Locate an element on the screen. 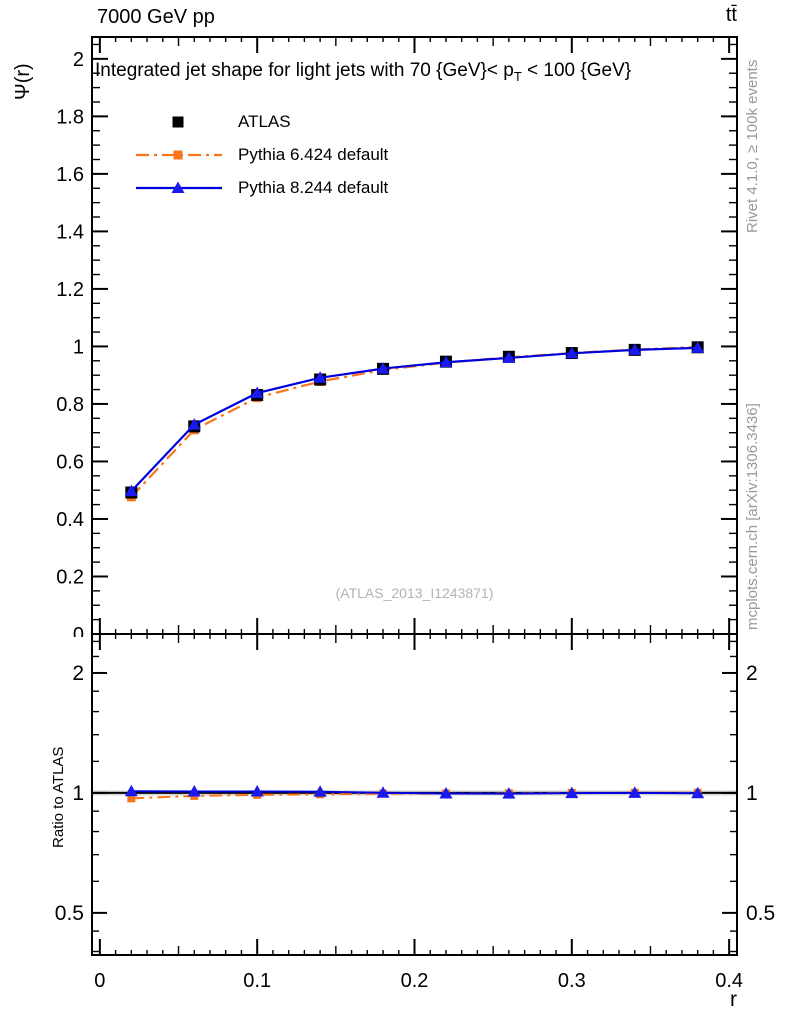 Image resolution: width=786 pixels, height=1024 pixels. x-tick-label: 0.4 is located at coordinates (729, 981).